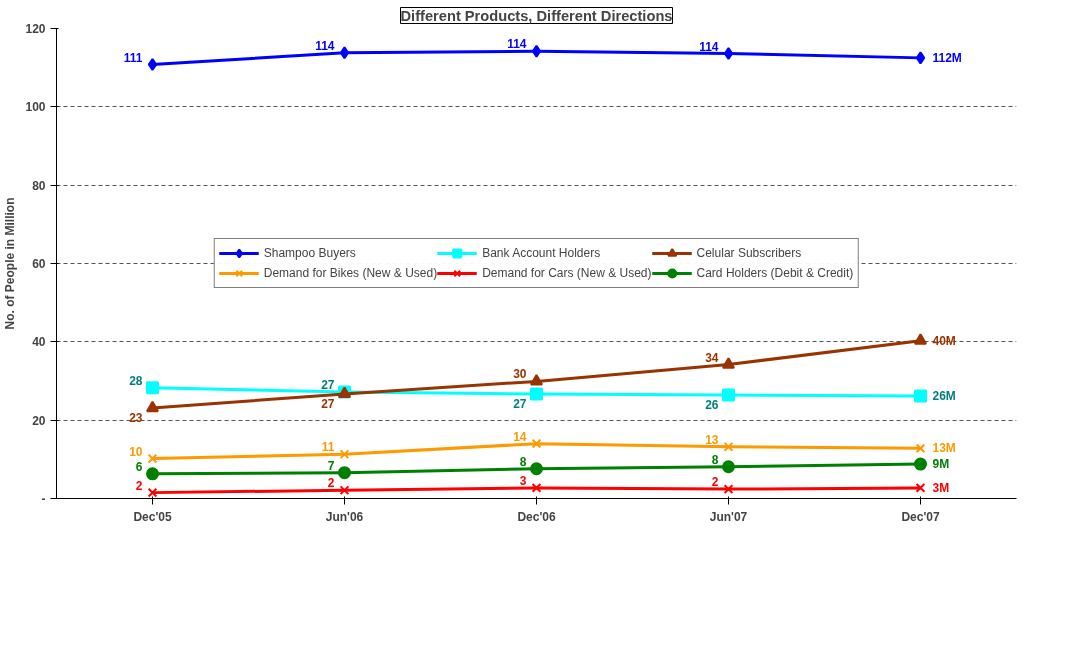  What do you see at coordinates (39, 342) in the screenshot?
I see `y-tick-label: 40` at bounding box center [39, 342].